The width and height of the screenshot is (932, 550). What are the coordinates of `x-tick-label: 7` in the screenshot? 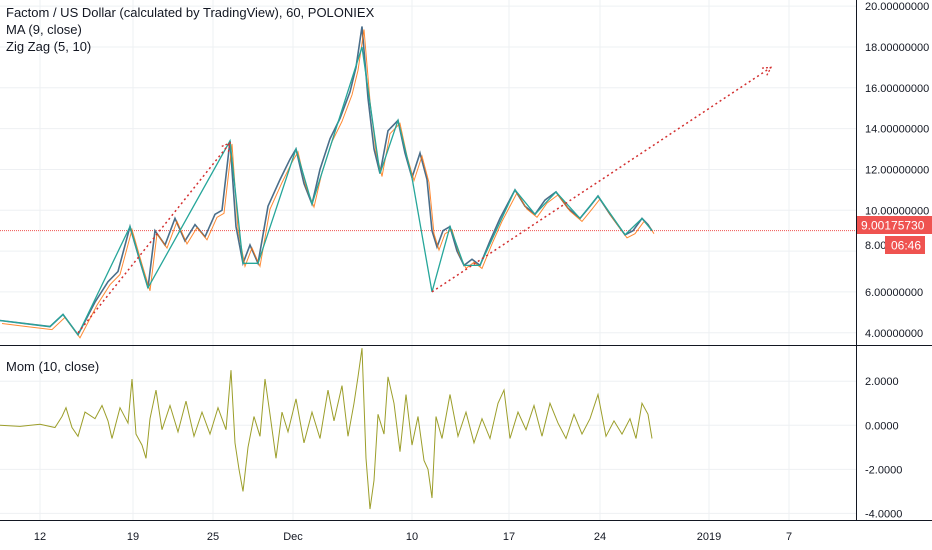 It's located at (789, 537).